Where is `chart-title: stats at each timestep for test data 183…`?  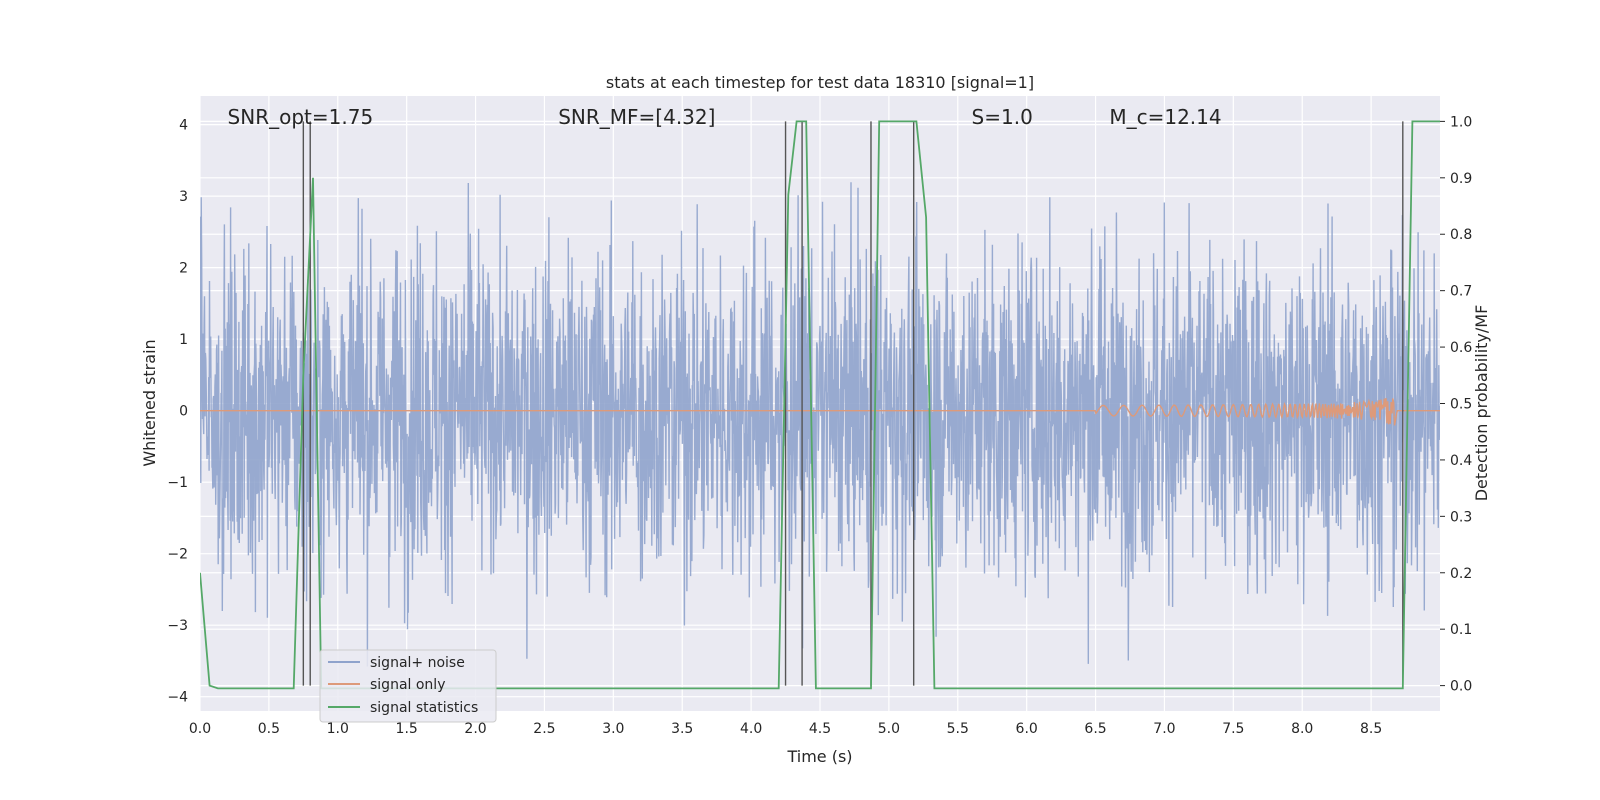
chart-title: stats at each timestep for test data 183… is located at coordinates (820, 82).